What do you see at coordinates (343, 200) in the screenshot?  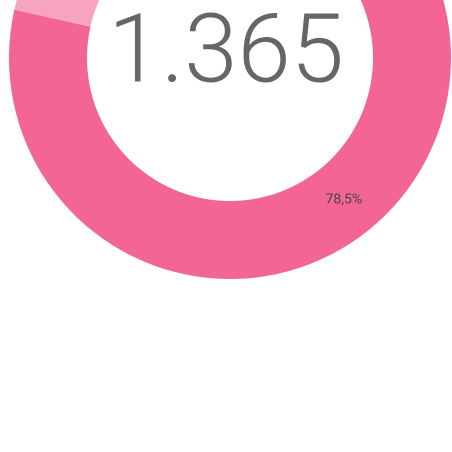 I see `value-label: 78,5%` at bounding box center [343, 200].